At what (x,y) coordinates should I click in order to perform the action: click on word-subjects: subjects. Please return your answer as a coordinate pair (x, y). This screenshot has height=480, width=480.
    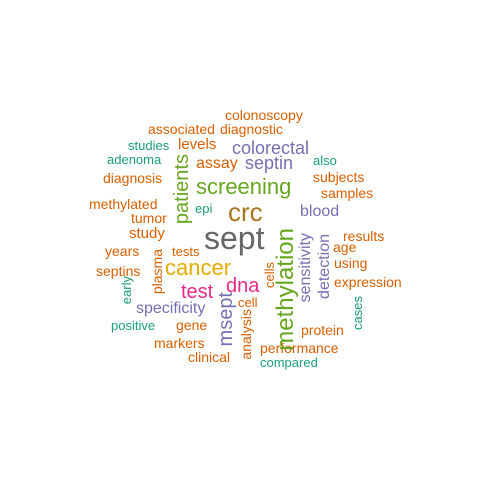
    Looking at the image, I should click on (339, 177).